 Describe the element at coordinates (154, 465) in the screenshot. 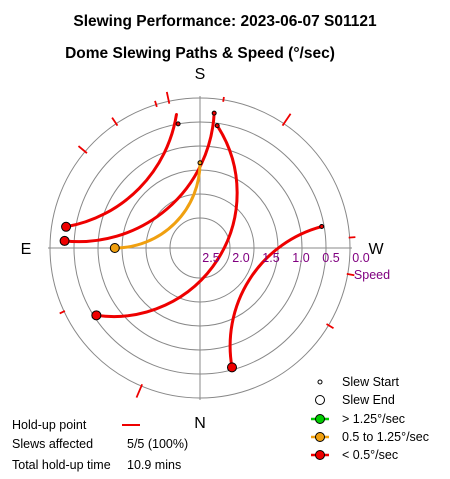

I see `holdup-time-value: 10.9 mins` at that location.